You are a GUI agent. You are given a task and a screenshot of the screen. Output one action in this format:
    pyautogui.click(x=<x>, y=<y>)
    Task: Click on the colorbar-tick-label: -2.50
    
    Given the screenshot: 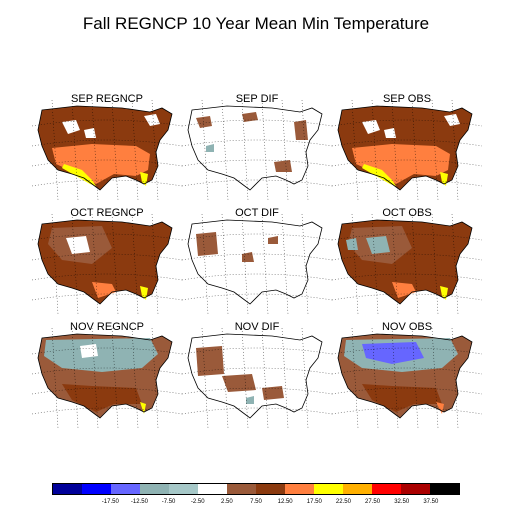 What is the action you would take?
    pyautogui.click(x=197, y=502)
    